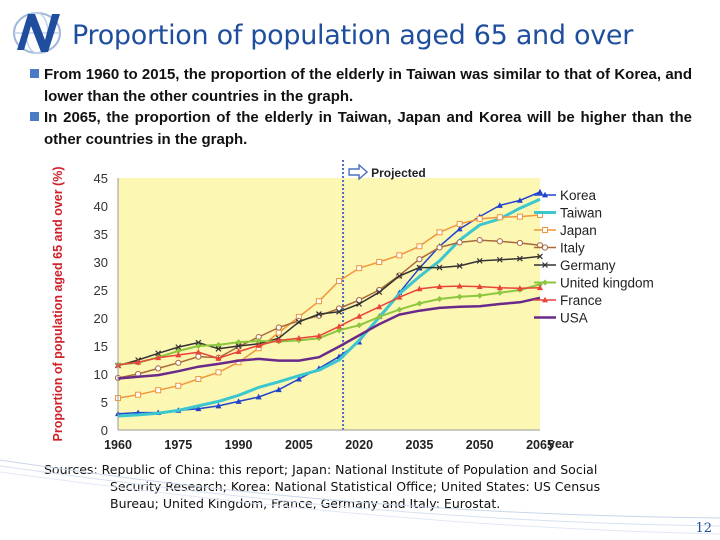  I want to click on x-tick-label: 2035, so click(420, 445).